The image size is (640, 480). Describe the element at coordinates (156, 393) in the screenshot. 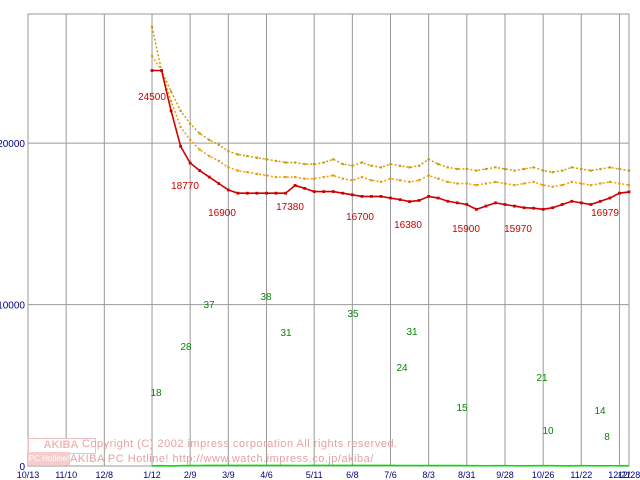

I see `value-annotation: 18` at that location.